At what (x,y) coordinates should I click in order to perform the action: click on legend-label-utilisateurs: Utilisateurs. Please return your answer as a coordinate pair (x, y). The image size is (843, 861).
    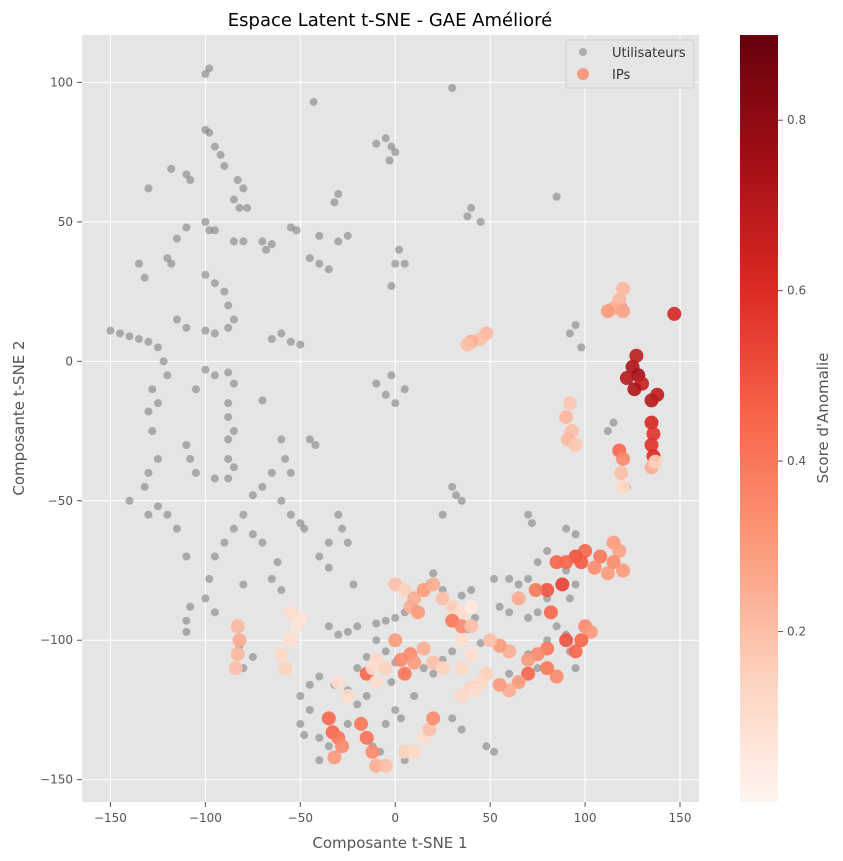
    Looking at the image, I should click on (649, 53).